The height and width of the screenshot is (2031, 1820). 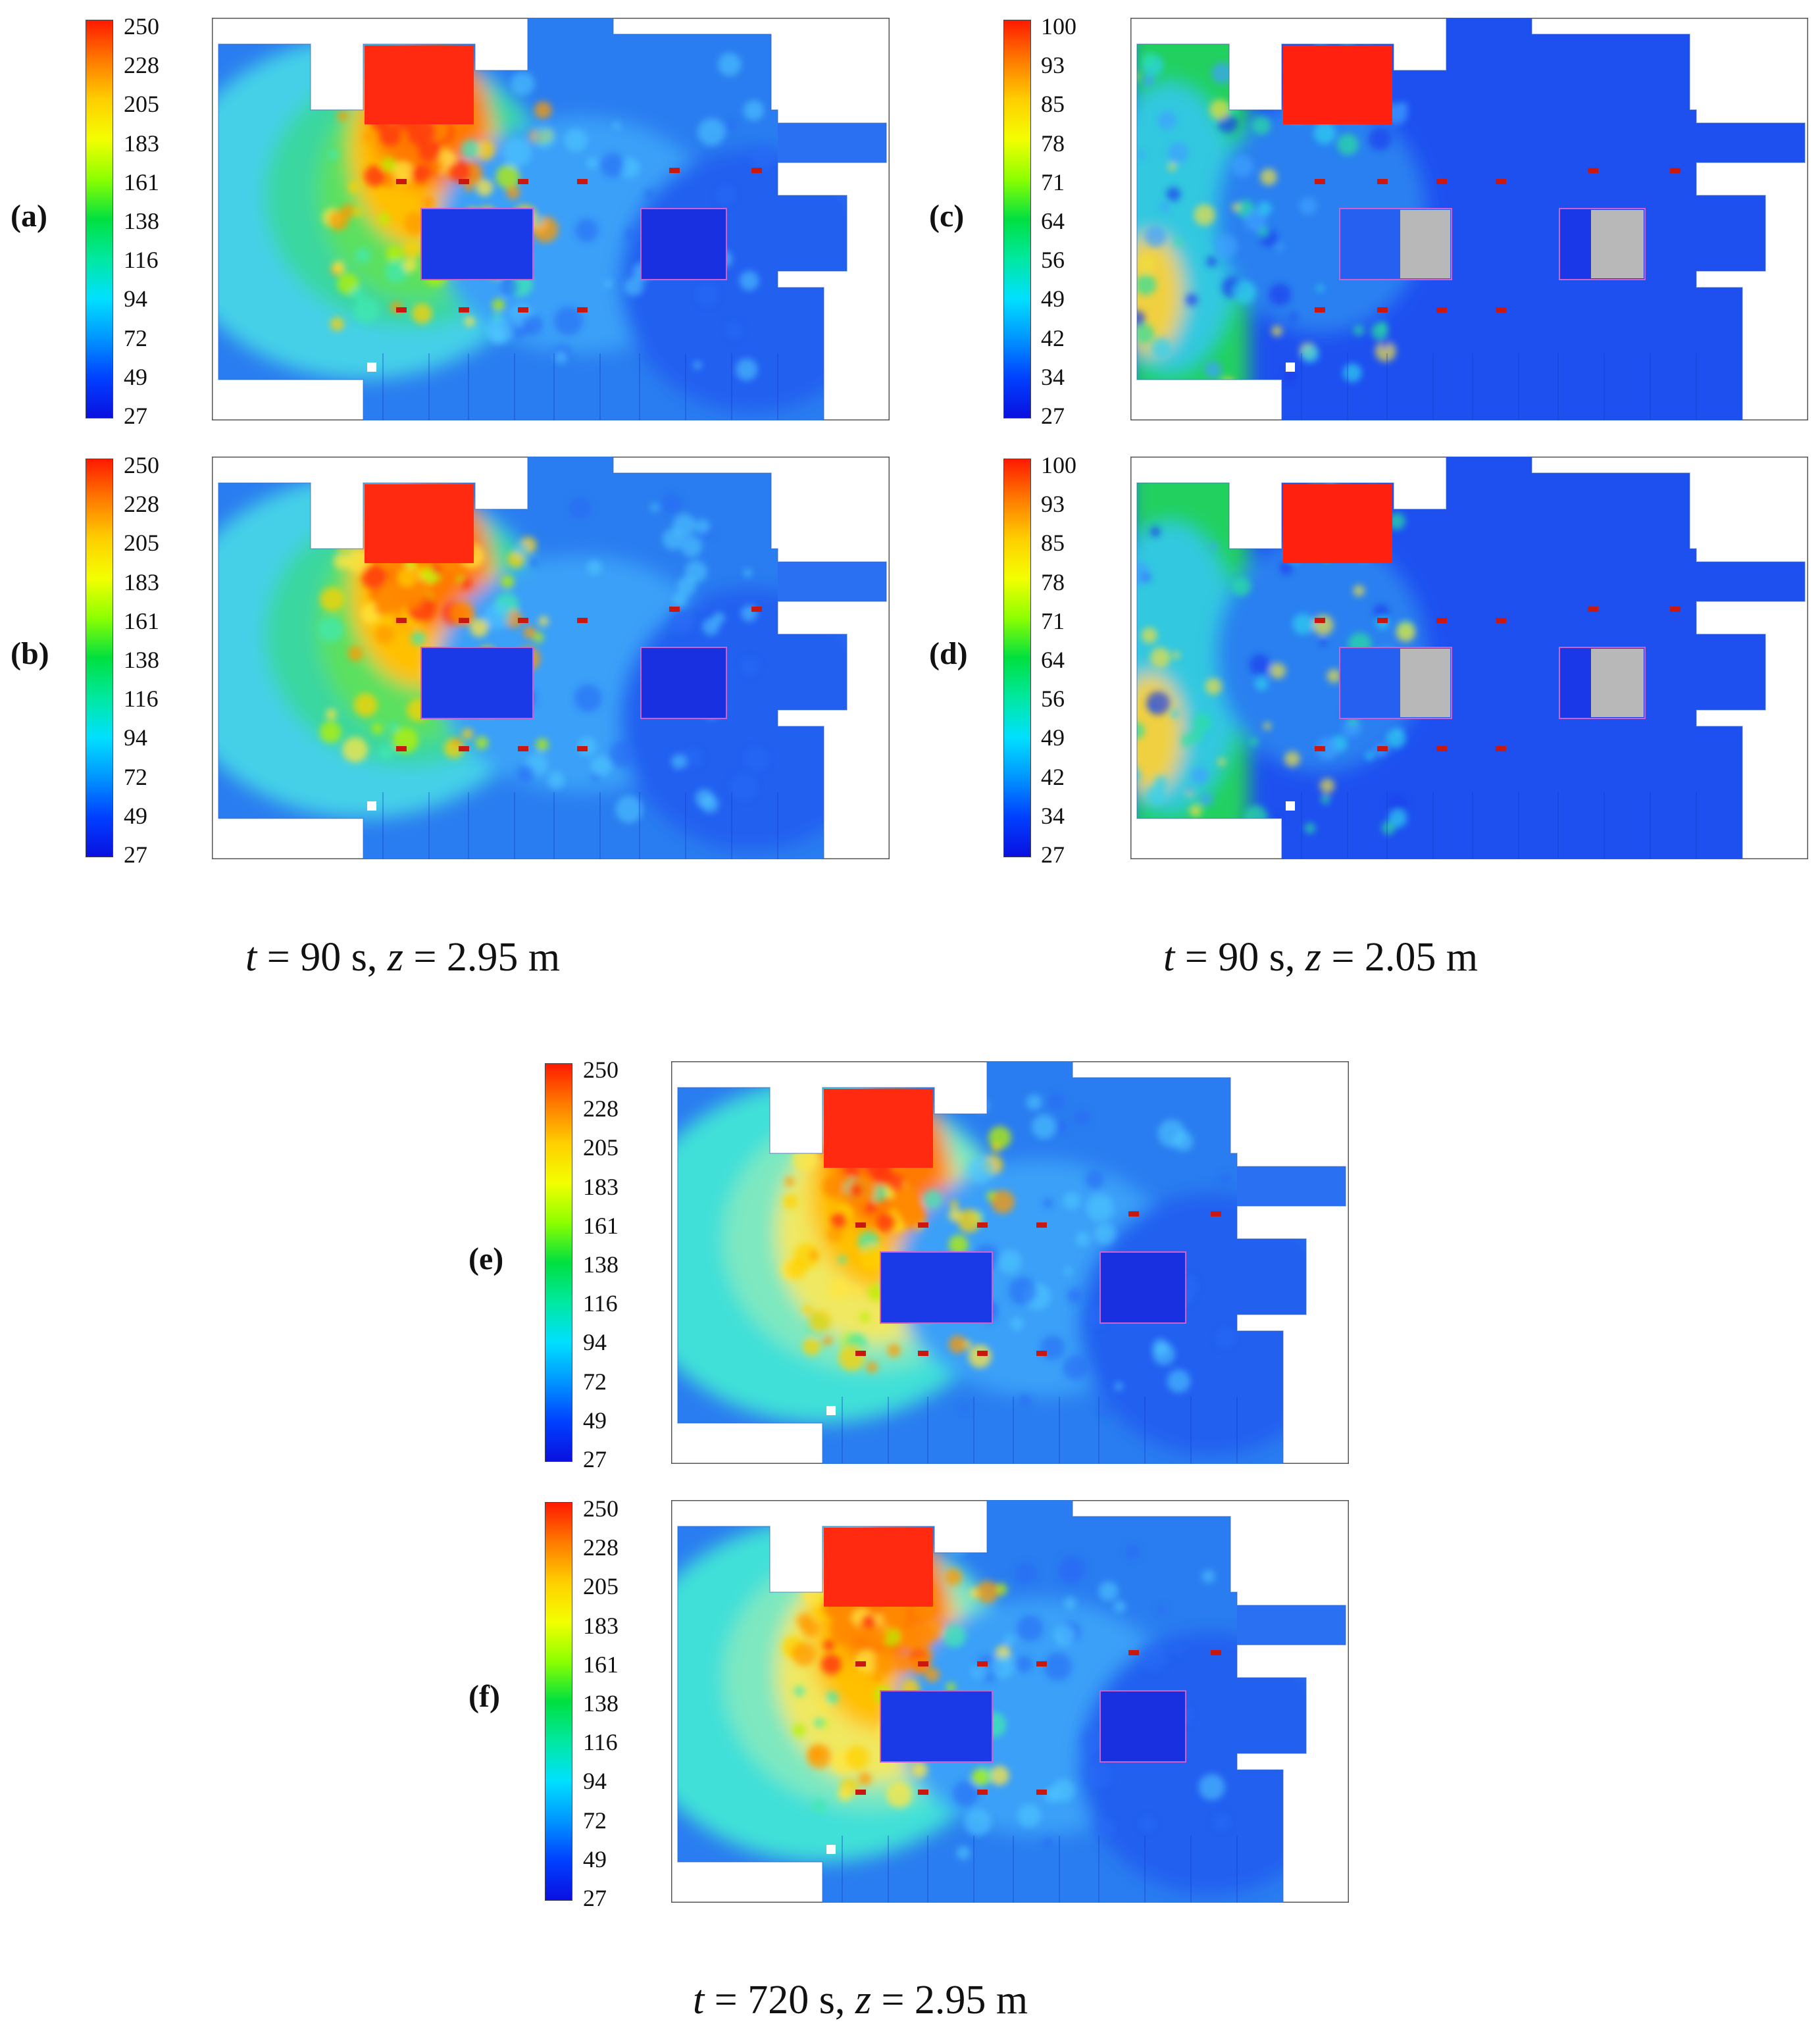 I want to click on caption-top-left: t = 90 s, z = 2.95 m, so click(x=402, y=957).